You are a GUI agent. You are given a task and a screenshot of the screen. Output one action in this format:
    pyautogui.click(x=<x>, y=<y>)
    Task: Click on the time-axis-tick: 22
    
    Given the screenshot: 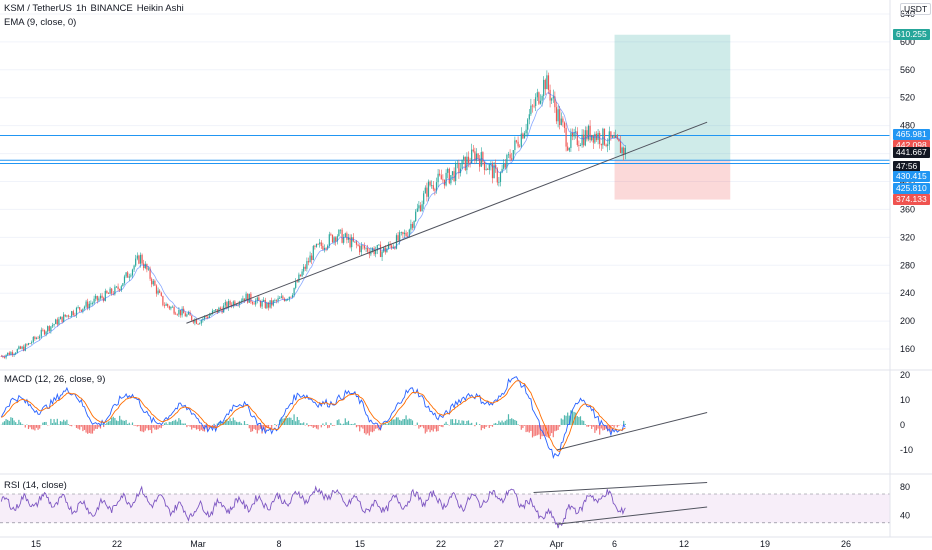 What is the action you would take?
    pyautogui.click(x=441, y=544)
    